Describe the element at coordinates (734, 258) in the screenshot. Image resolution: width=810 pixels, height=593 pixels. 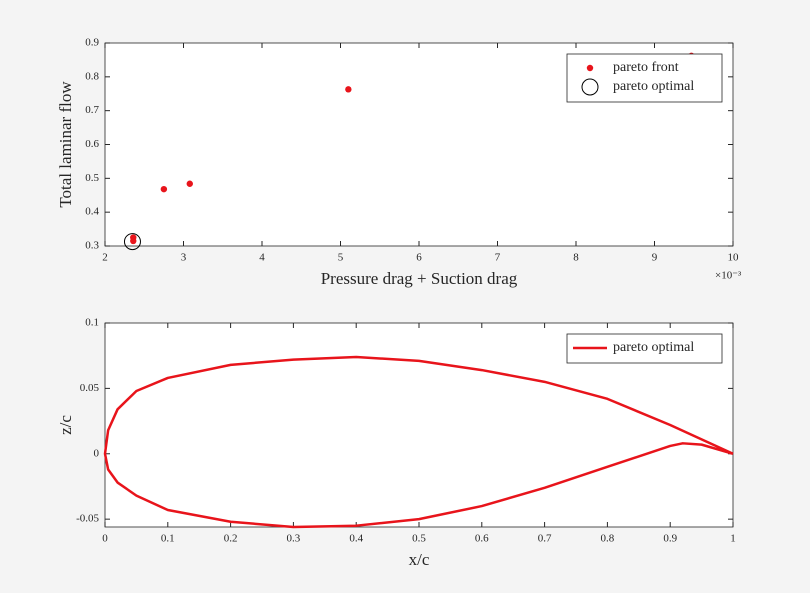
I see `x-tick-label: 10` at that location.